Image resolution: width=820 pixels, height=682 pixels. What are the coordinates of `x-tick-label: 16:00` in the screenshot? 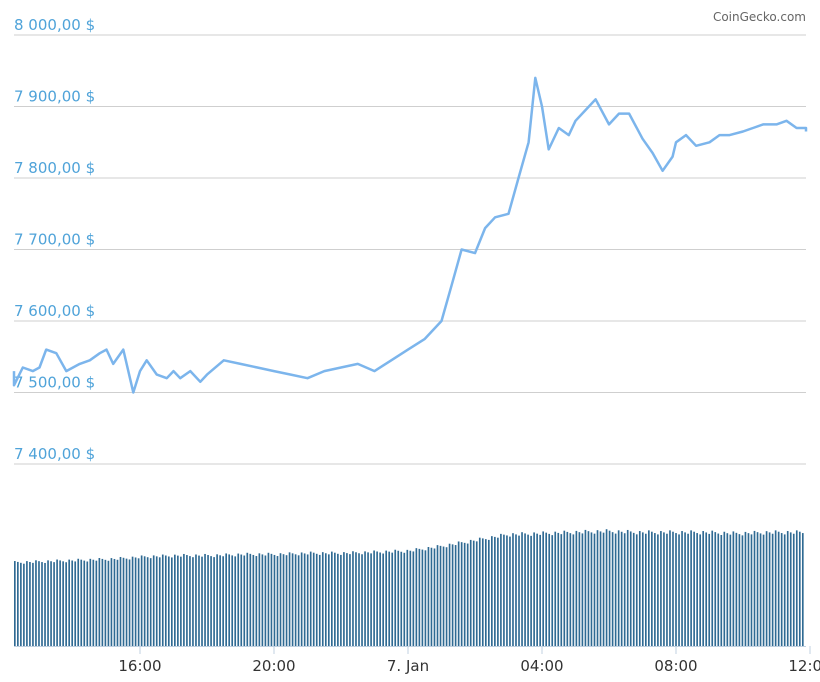 It's located at (139, 666).